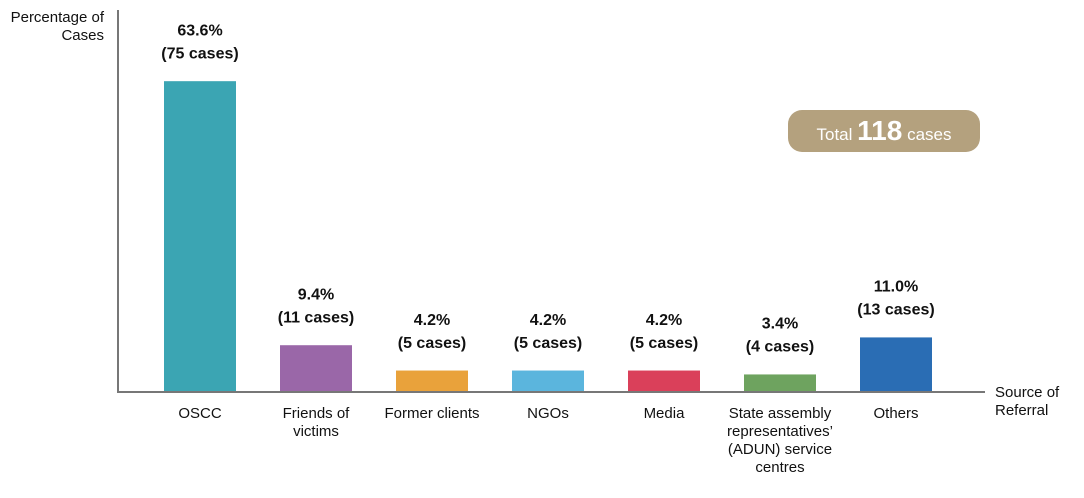 The width and height of the screenshot is (1084, 498). I want to click on x-tick-label: OSCC, so click(200, 413).